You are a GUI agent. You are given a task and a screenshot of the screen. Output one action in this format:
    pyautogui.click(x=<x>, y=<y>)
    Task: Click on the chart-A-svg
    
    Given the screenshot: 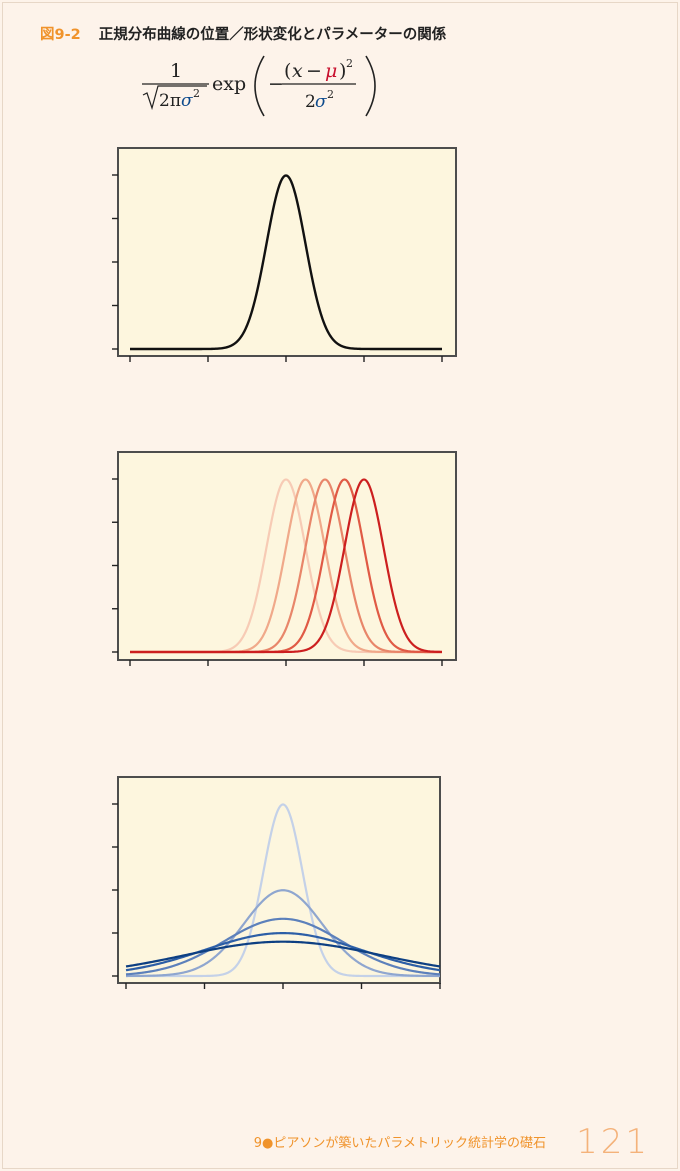 What is the action you would take?
    pyautogui.click(x=284, y=558)
    